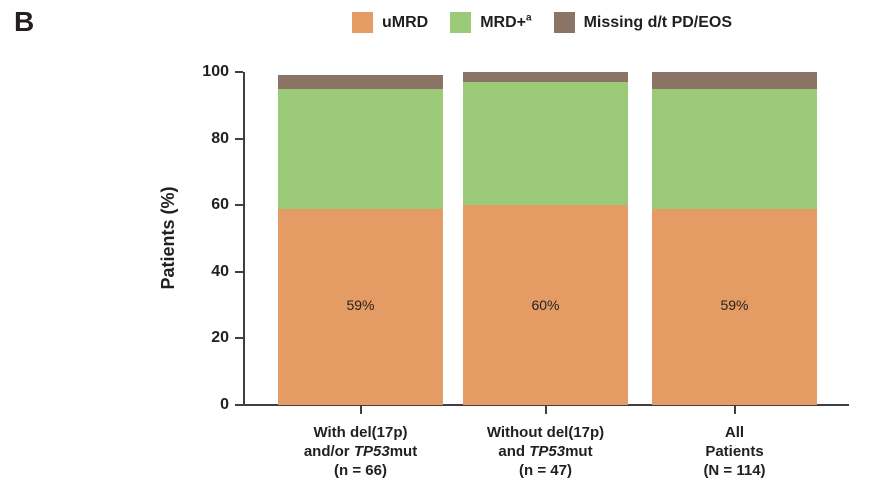 The image size is (891, 500). I want to click on y-tick-label: 60, so click(220, 205).